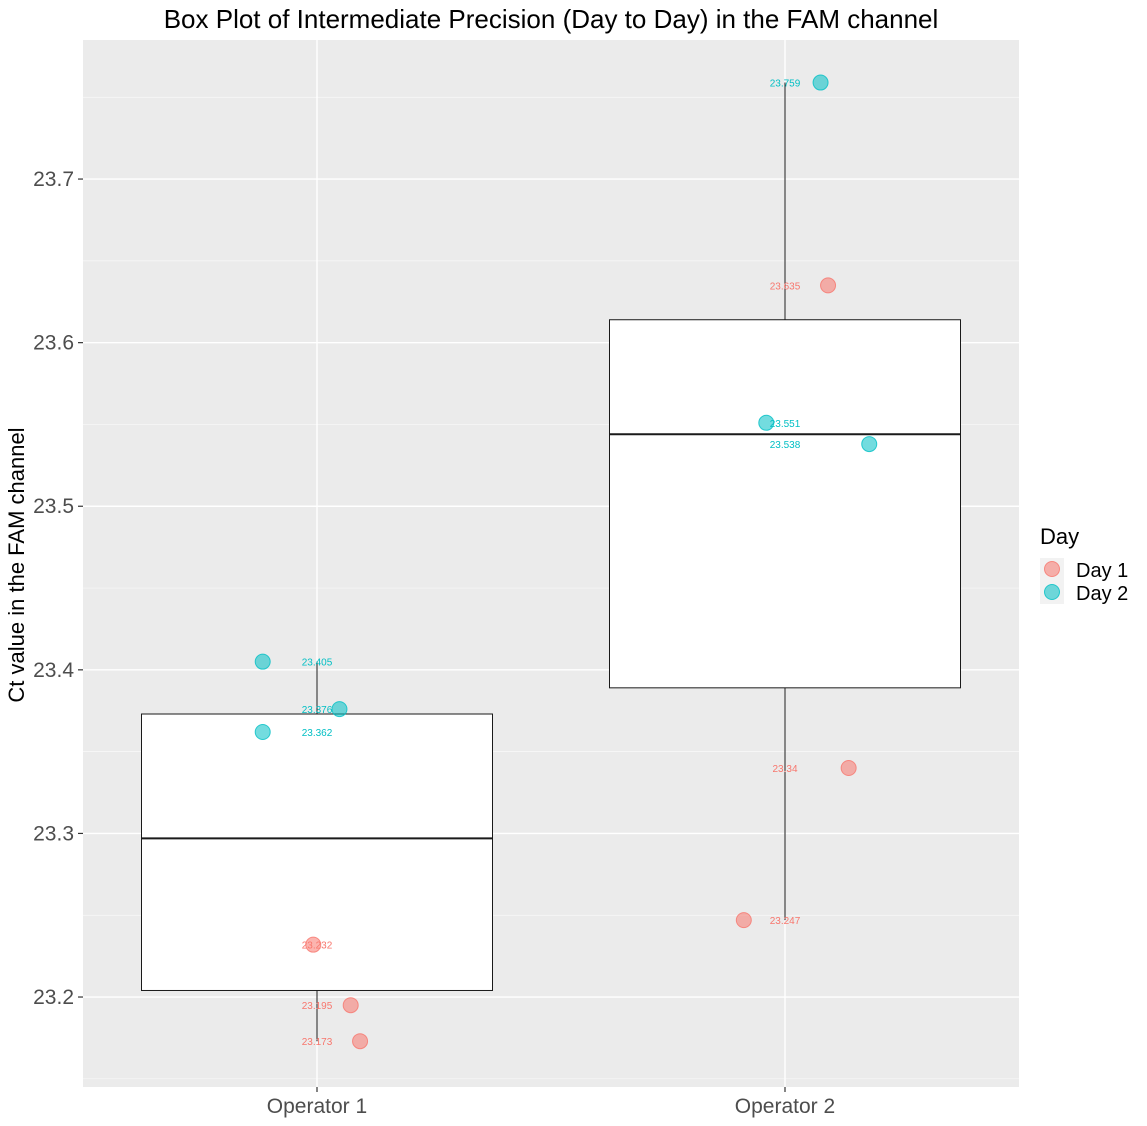 The height and width of the screenshot is (1126, 1147). I want to click on data-label: 23.195, so click(317, 1006).